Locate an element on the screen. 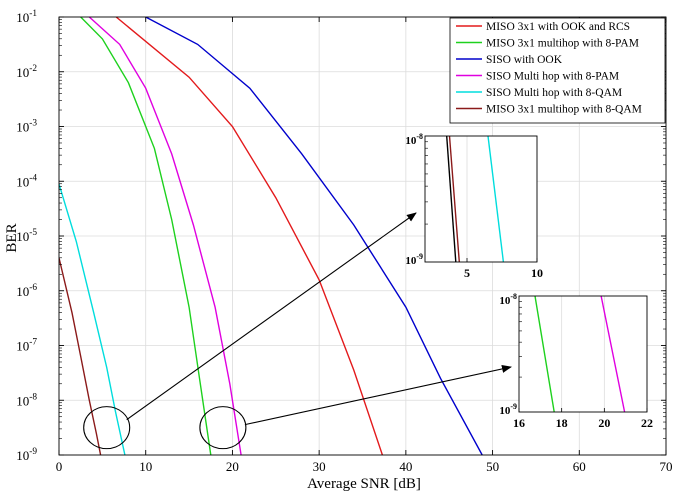 This screenshot has width=680, height=497. inset-x-tick-label: 5 is located at coordinates (467, 273).